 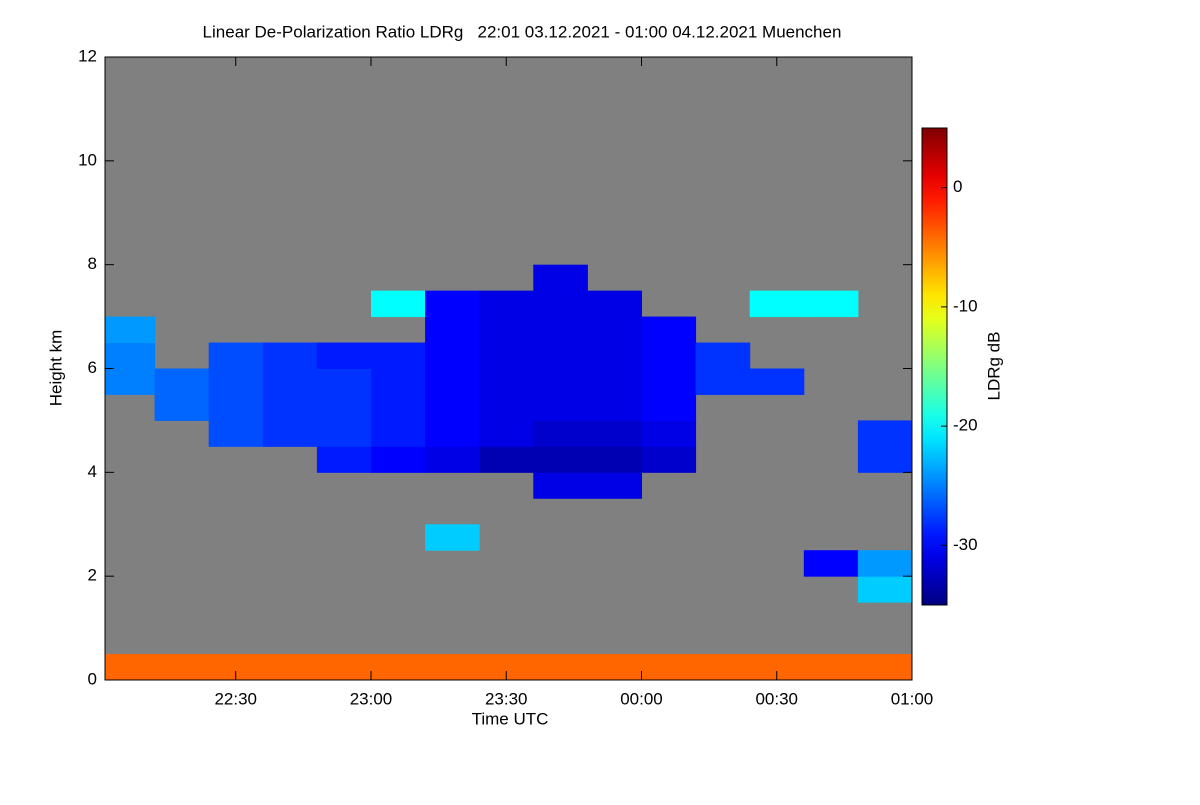 What do you see at coordinates (641, 698) in the screenshot?
I see `x-tick-label: 00:00` at bounding box center [641, 698].